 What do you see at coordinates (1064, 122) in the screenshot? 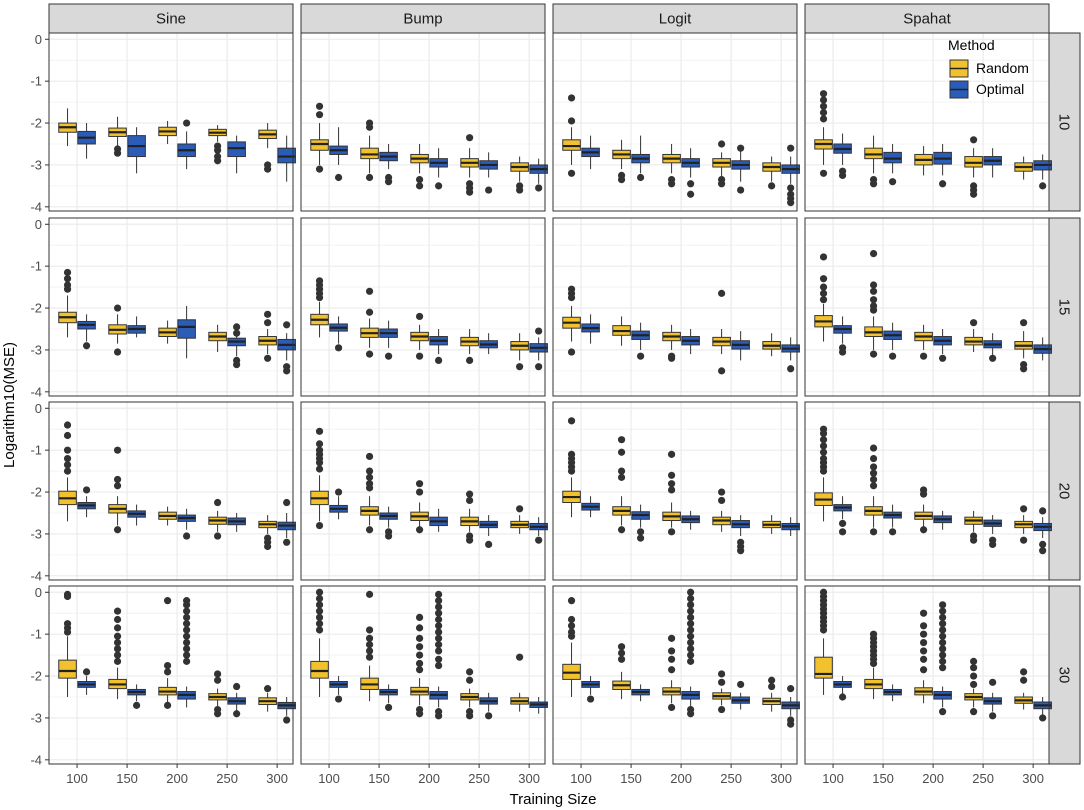
I see `row-strip` at bounding box center [1064, 122].